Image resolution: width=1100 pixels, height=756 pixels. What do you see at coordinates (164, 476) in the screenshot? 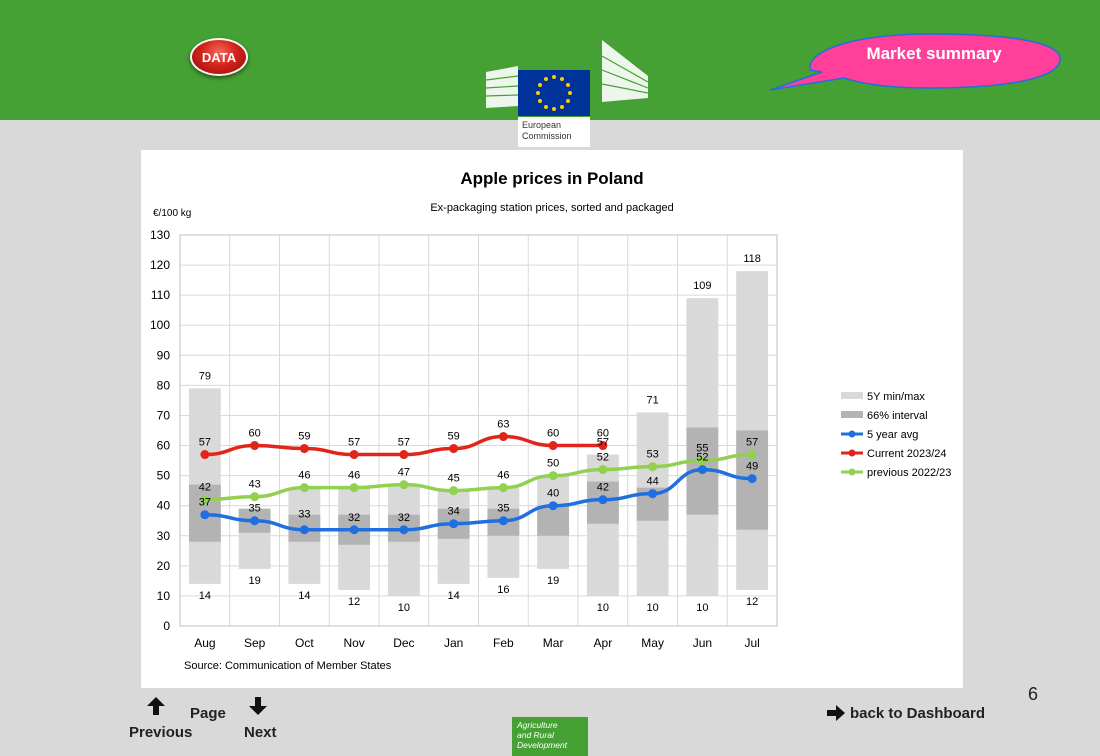
I see `y-tick-label: 50` at bounding box center [164, 476].